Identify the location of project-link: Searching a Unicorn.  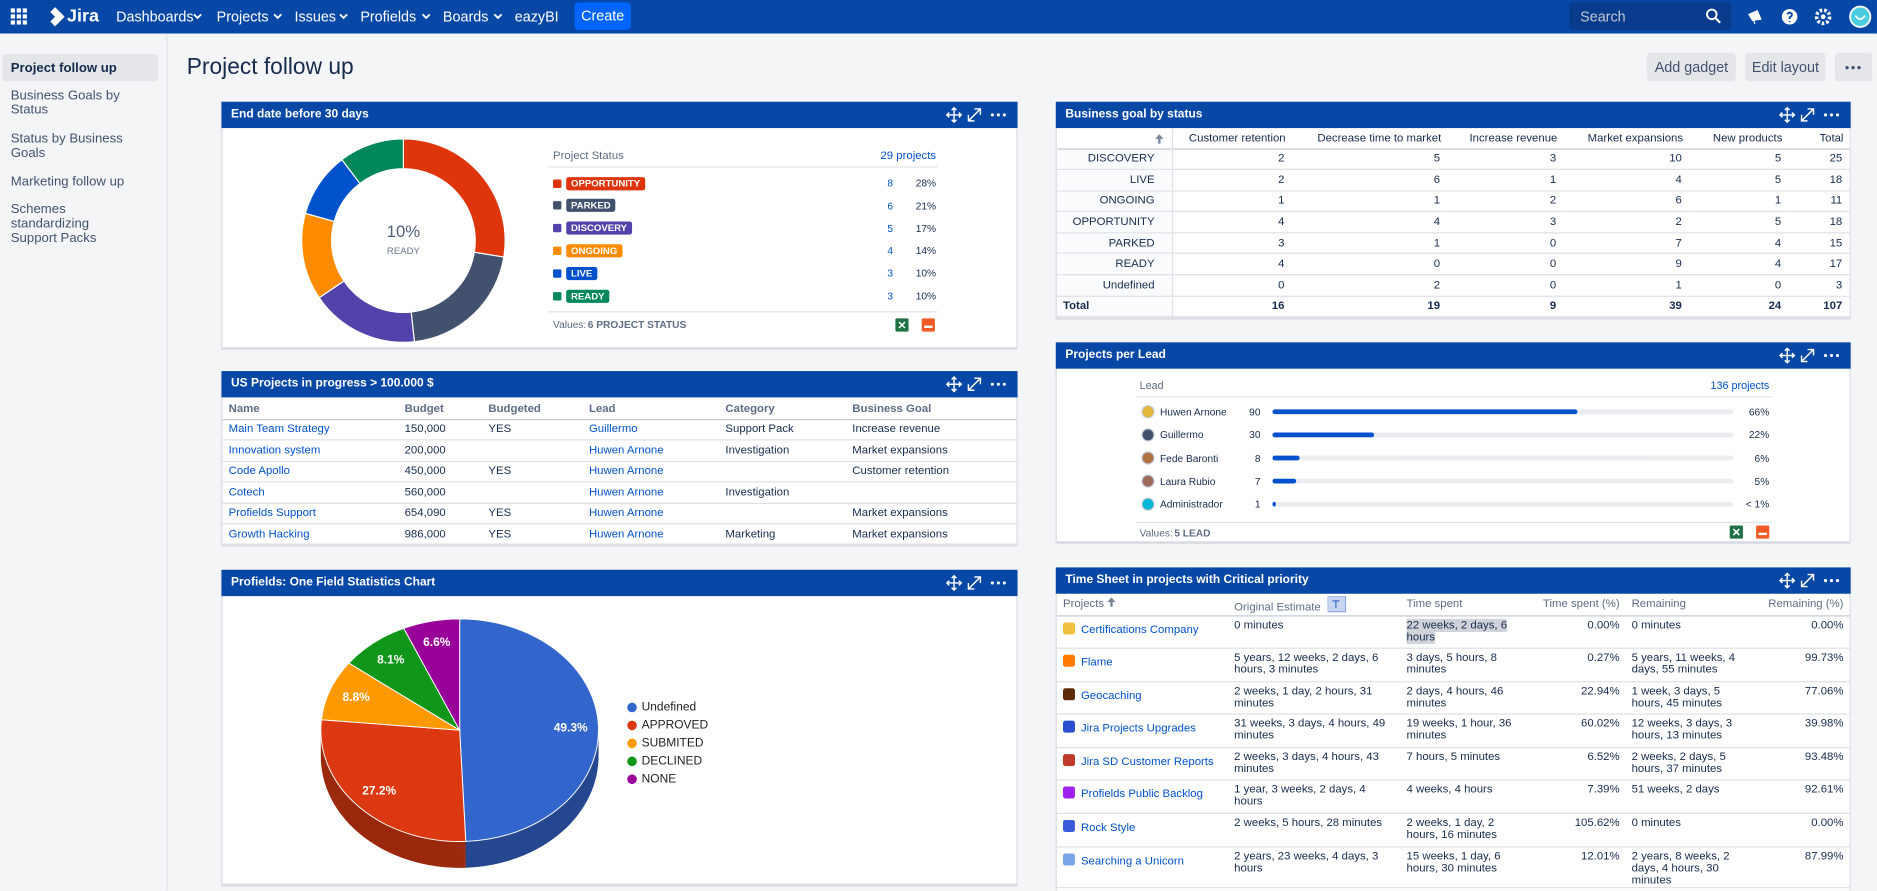
(1132, 861).